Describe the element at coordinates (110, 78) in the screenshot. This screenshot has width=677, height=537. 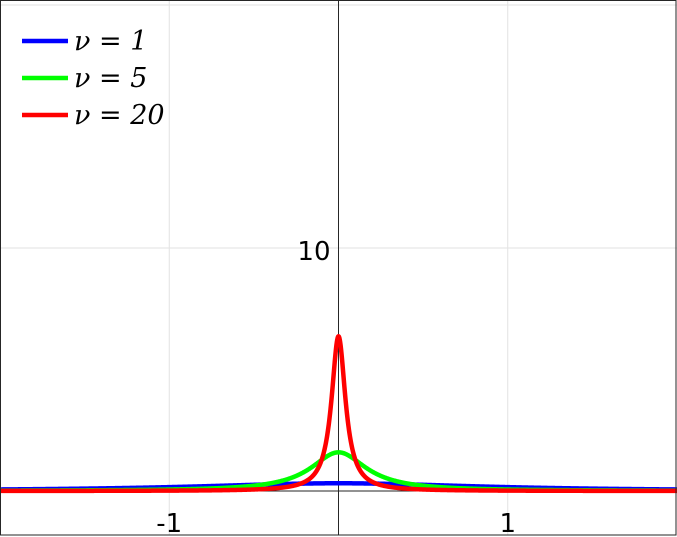
I see `legend-label-5: ν = 5` at that location.